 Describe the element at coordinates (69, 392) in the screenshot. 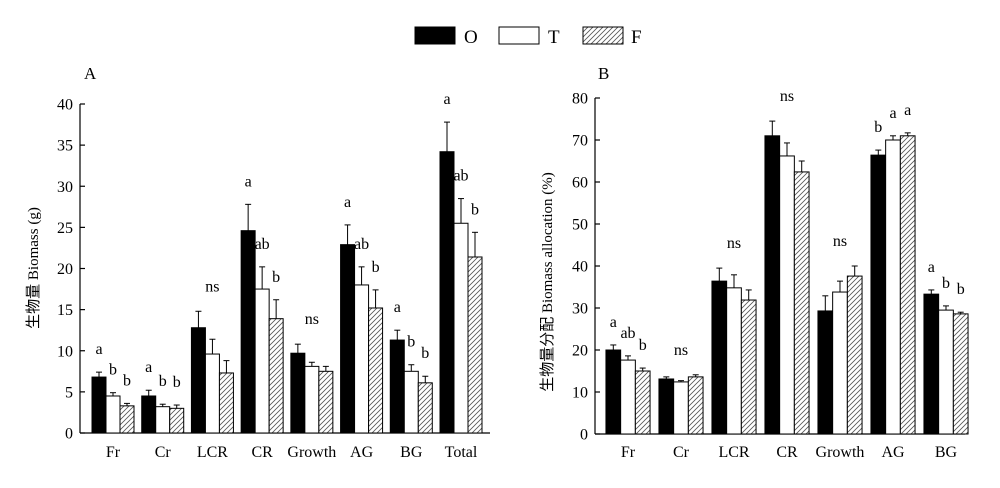

I see `y-tick-label: 5` at that location.